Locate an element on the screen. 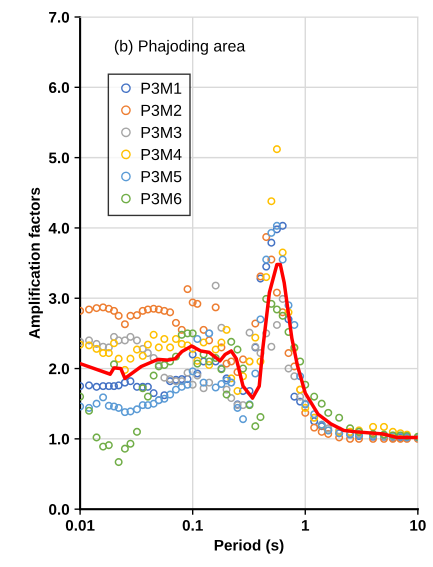 This screenshot has height=567, width=433. x-axis-title: Period (s) is located at coordinates (249, 546).